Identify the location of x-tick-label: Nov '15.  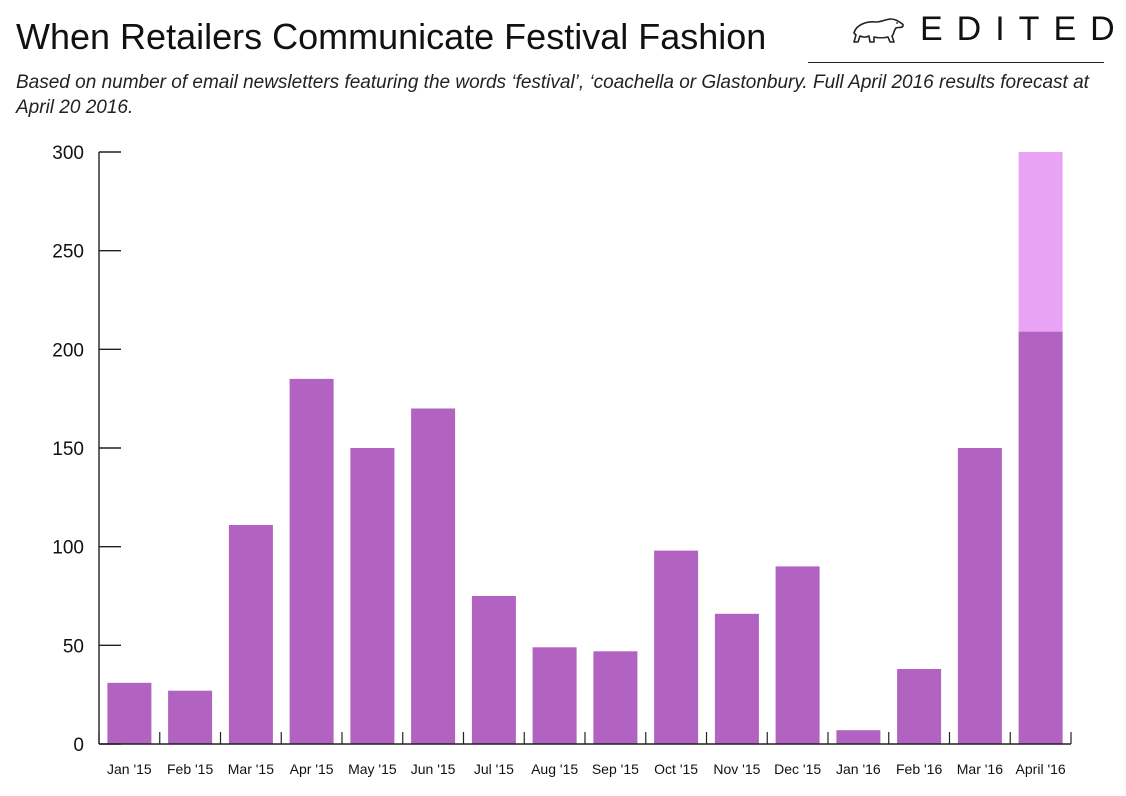
(736, 769).